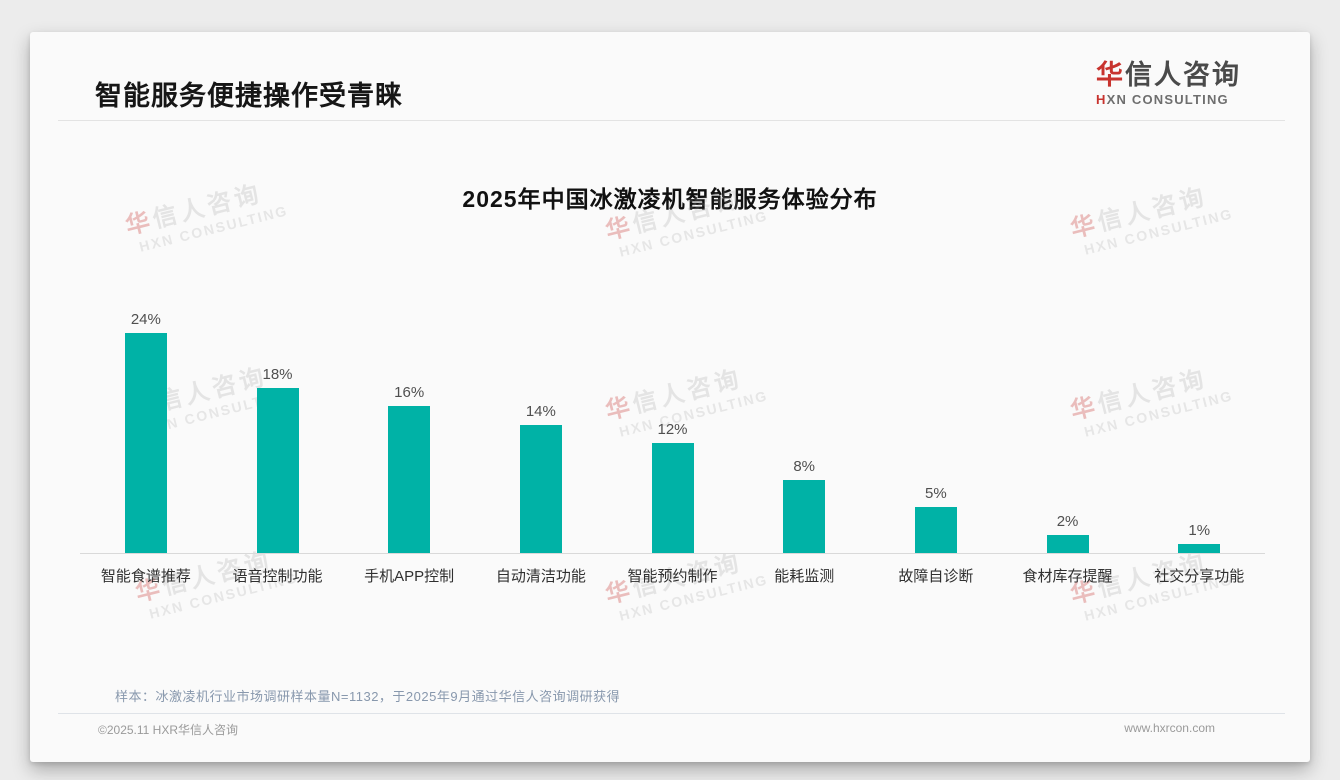 The width and height of the screenshot is (1340, 780). What do you see at coordinates (670, 199) in the screenshot?
I see `chart-title: 2025年中国冰激凌机智能服务体验分布` at bounding box center [670, 199].